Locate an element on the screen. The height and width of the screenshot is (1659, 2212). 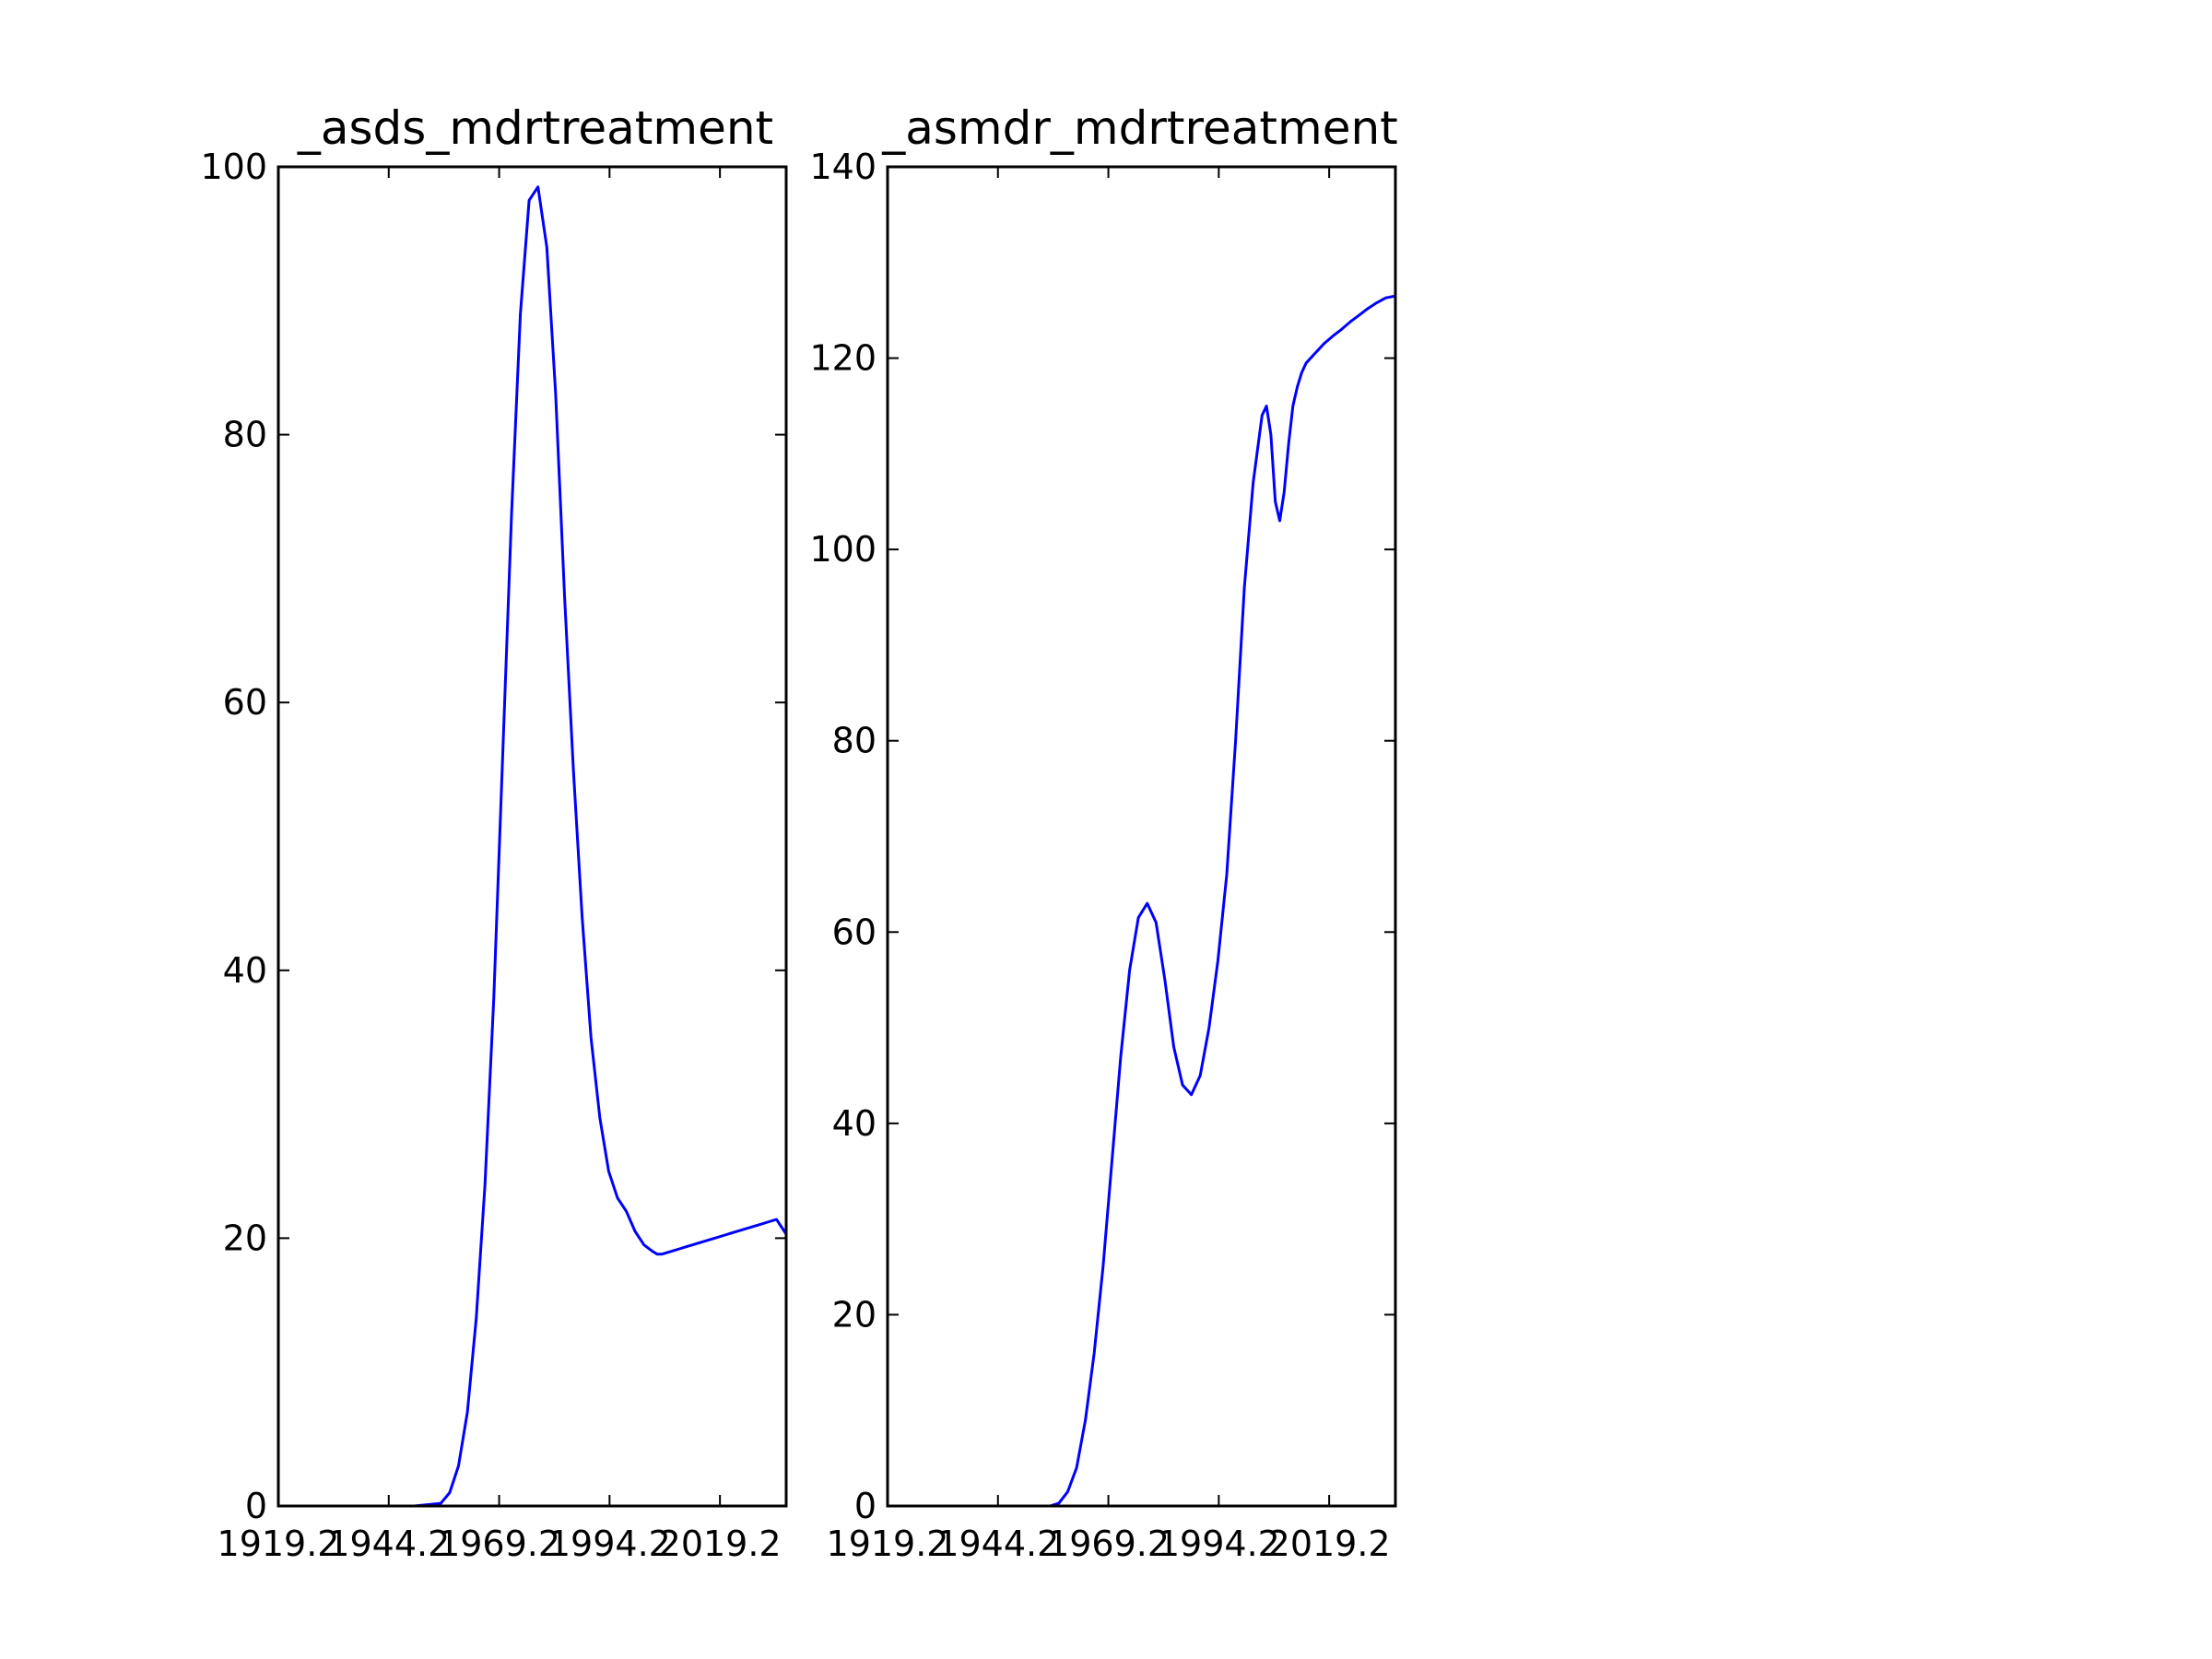
chart-title-asmdr: _asmdr_mdrtreatment is located at coordinates (1139, 128).